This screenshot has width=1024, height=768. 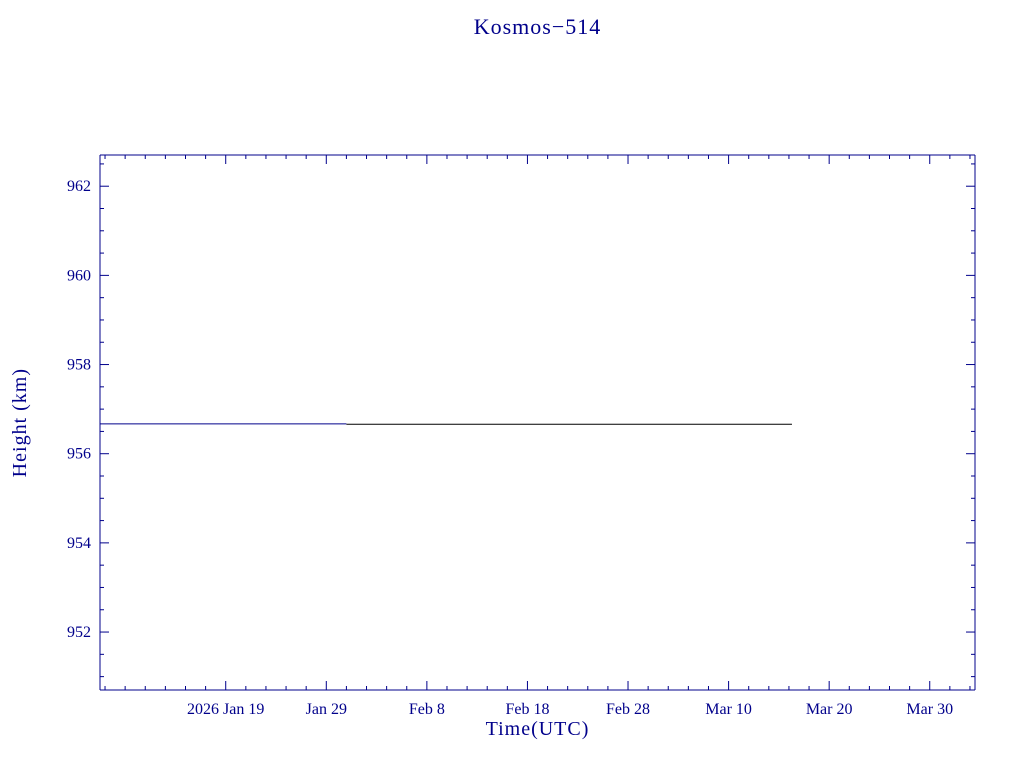 I want to click on chart-title: Kosmos−514, so click(x=537, y=26).